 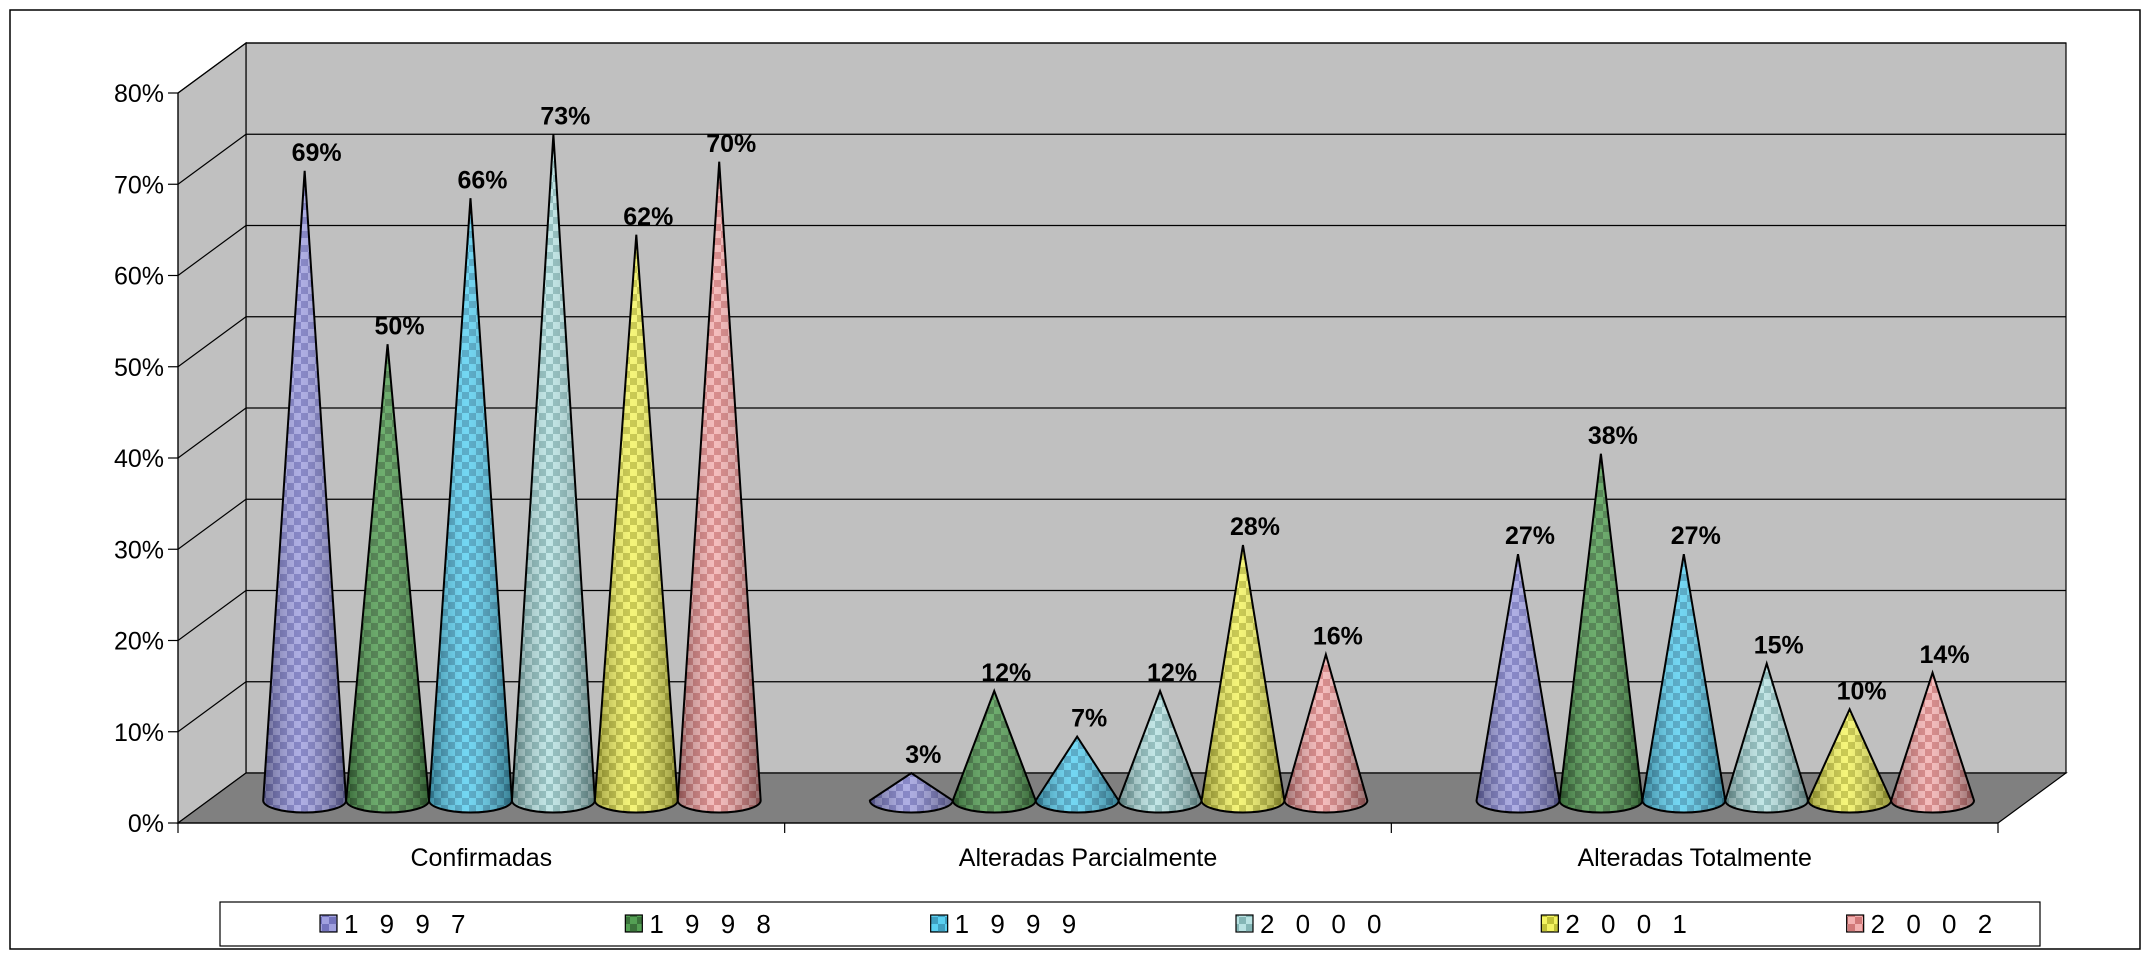 I want to click on x-category-label: Confirmadas, so click(x=481, y=858).